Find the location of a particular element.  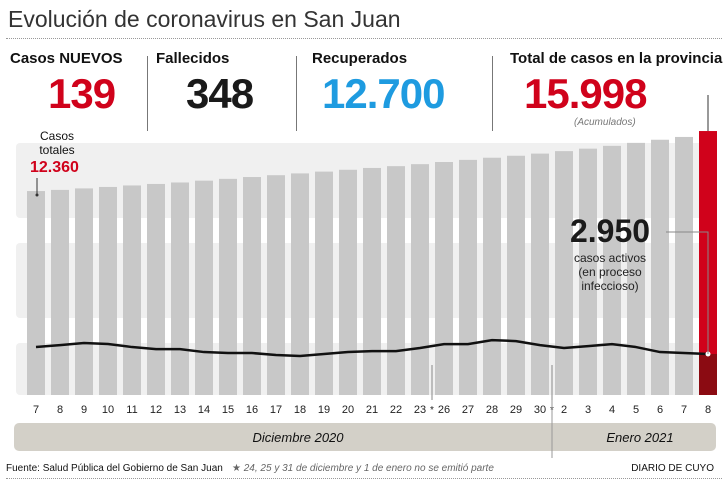

stat-label: Casos NUEVOS is located at coordinates (66, 58).